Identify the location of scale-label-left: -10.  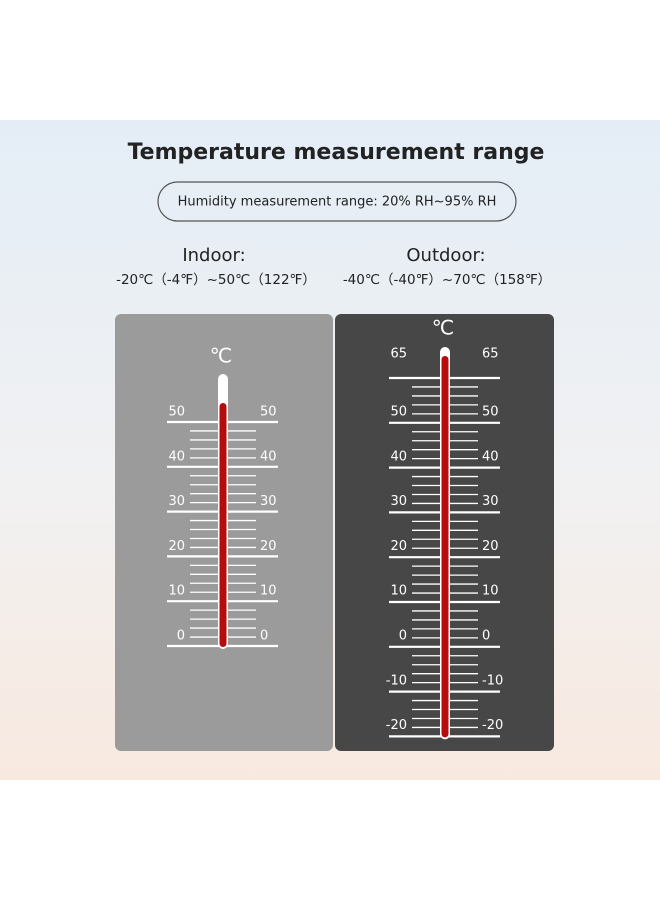
(396, 680).